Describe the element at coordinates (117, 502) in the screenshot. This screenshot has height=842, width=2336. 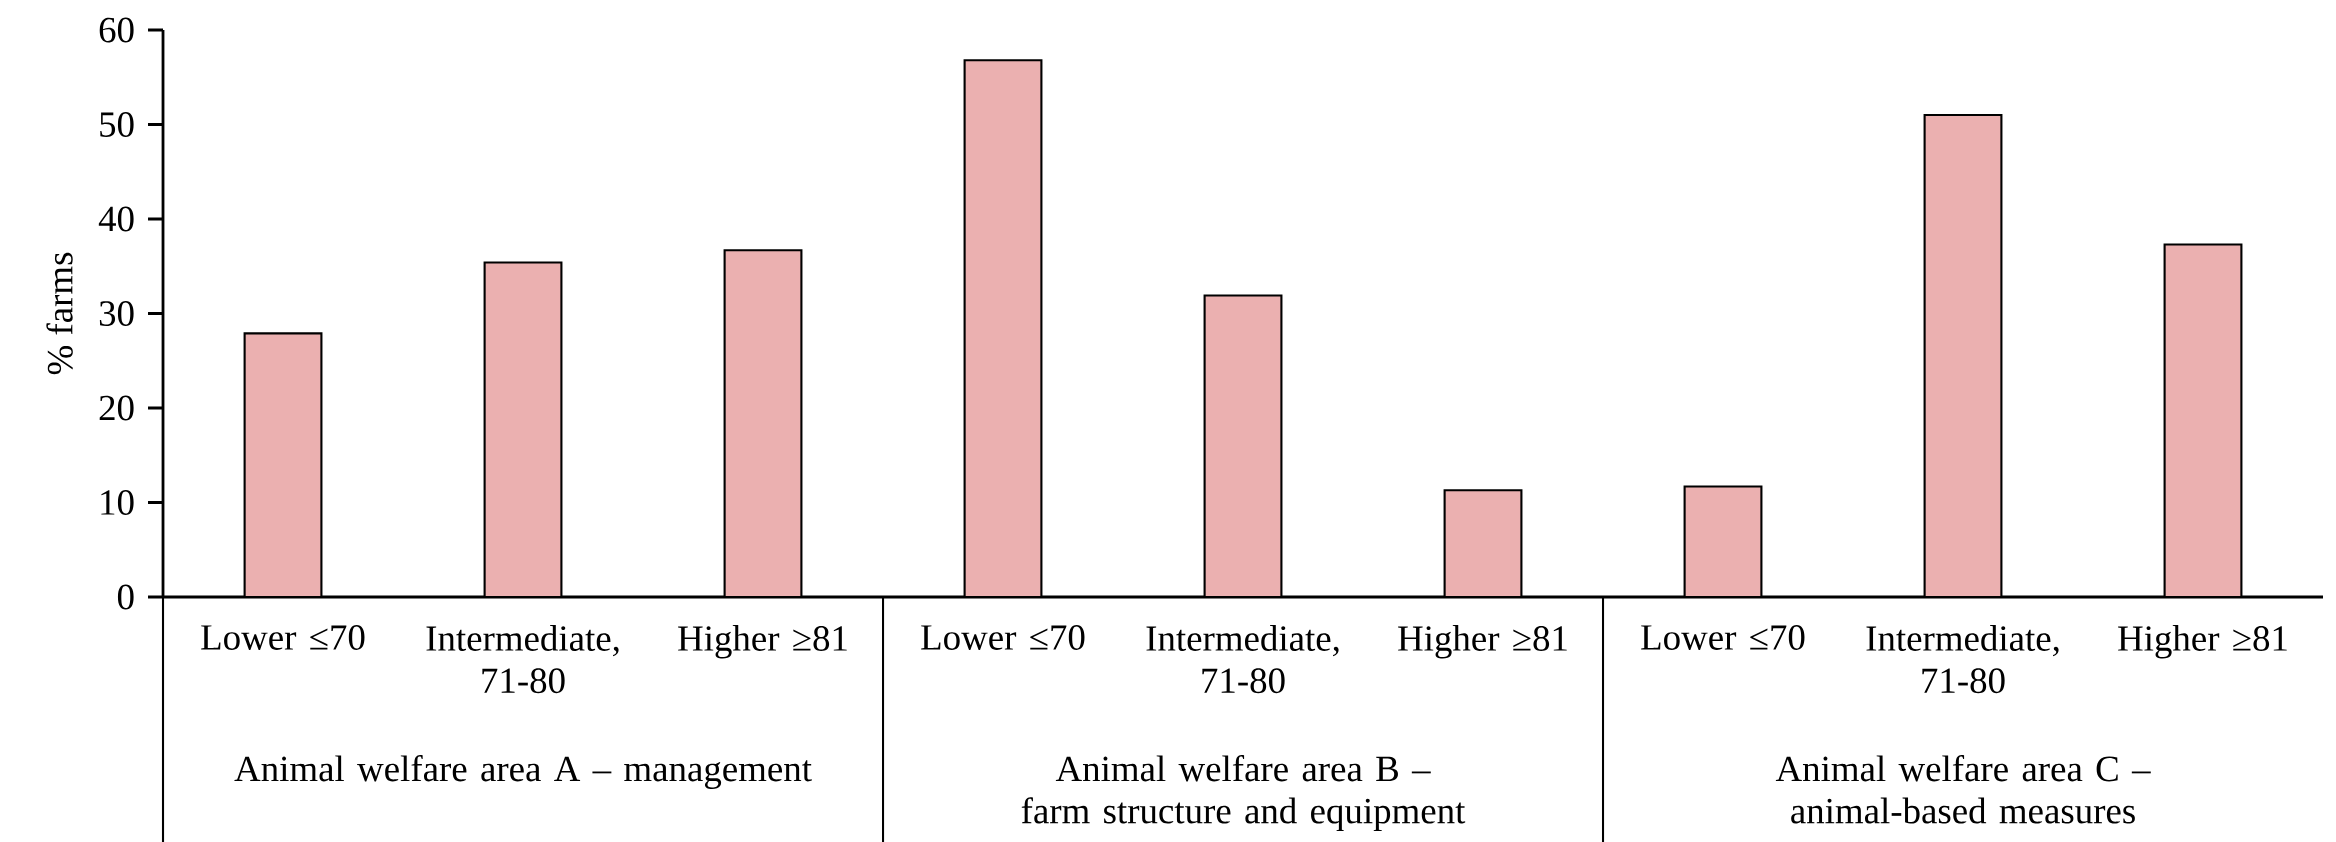
I see `y-tick-label: 10` at that location.